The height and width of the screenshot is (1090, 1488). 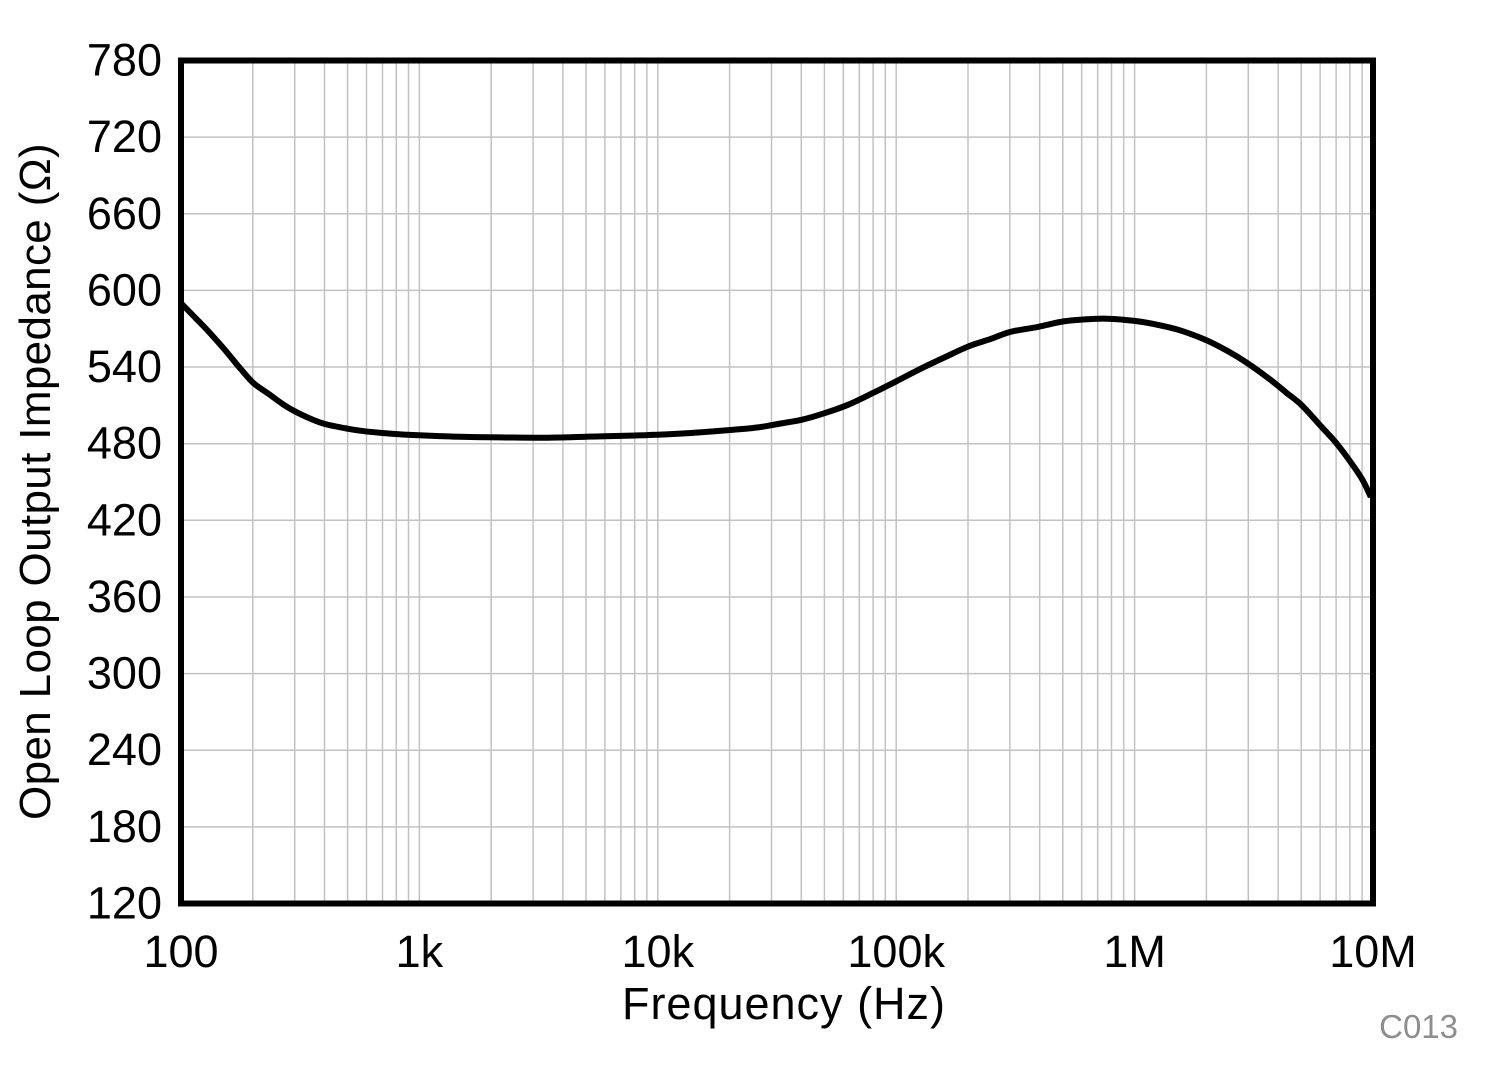 What do you see at coordinates (124, 826) in the screenshot?
I see `svg-text: 180` at bounding box center [124, 826].